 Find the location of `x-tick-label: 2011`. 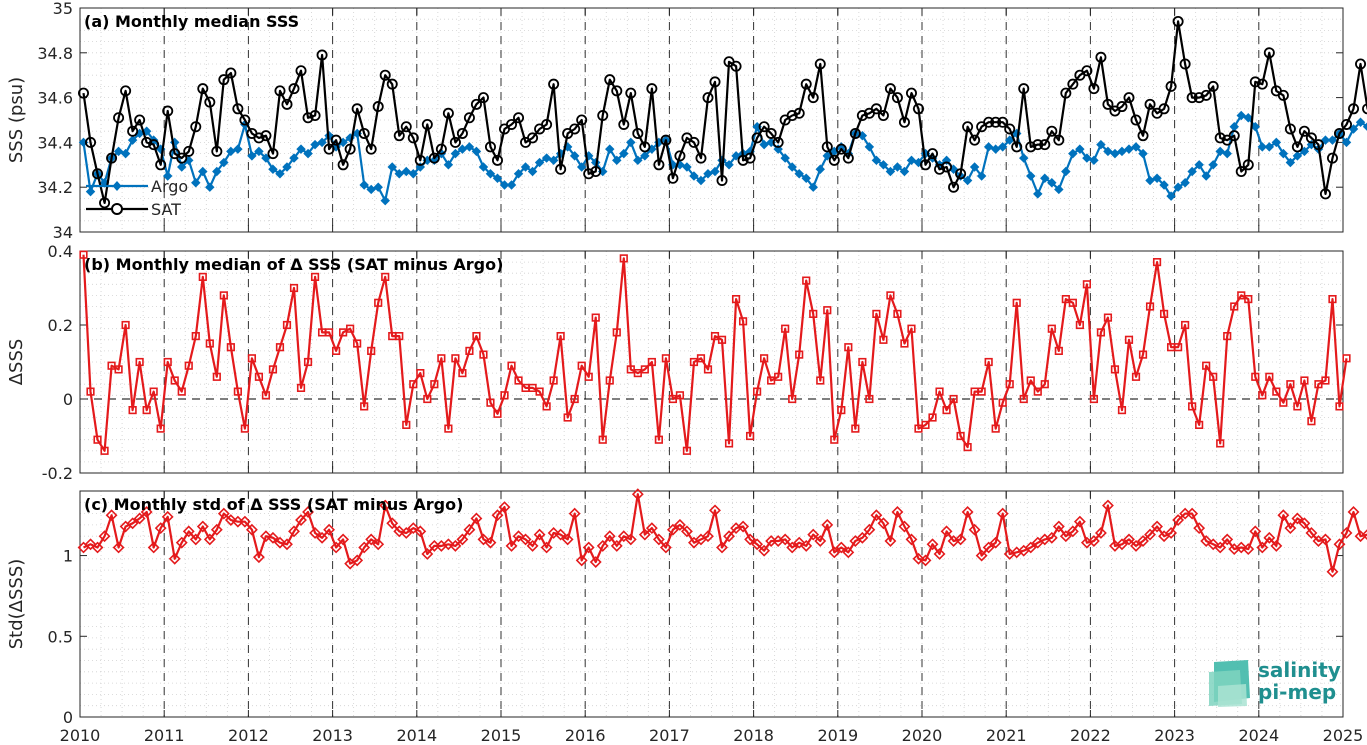

x-tick-label: 2011 is located at coordinates (164, 735).